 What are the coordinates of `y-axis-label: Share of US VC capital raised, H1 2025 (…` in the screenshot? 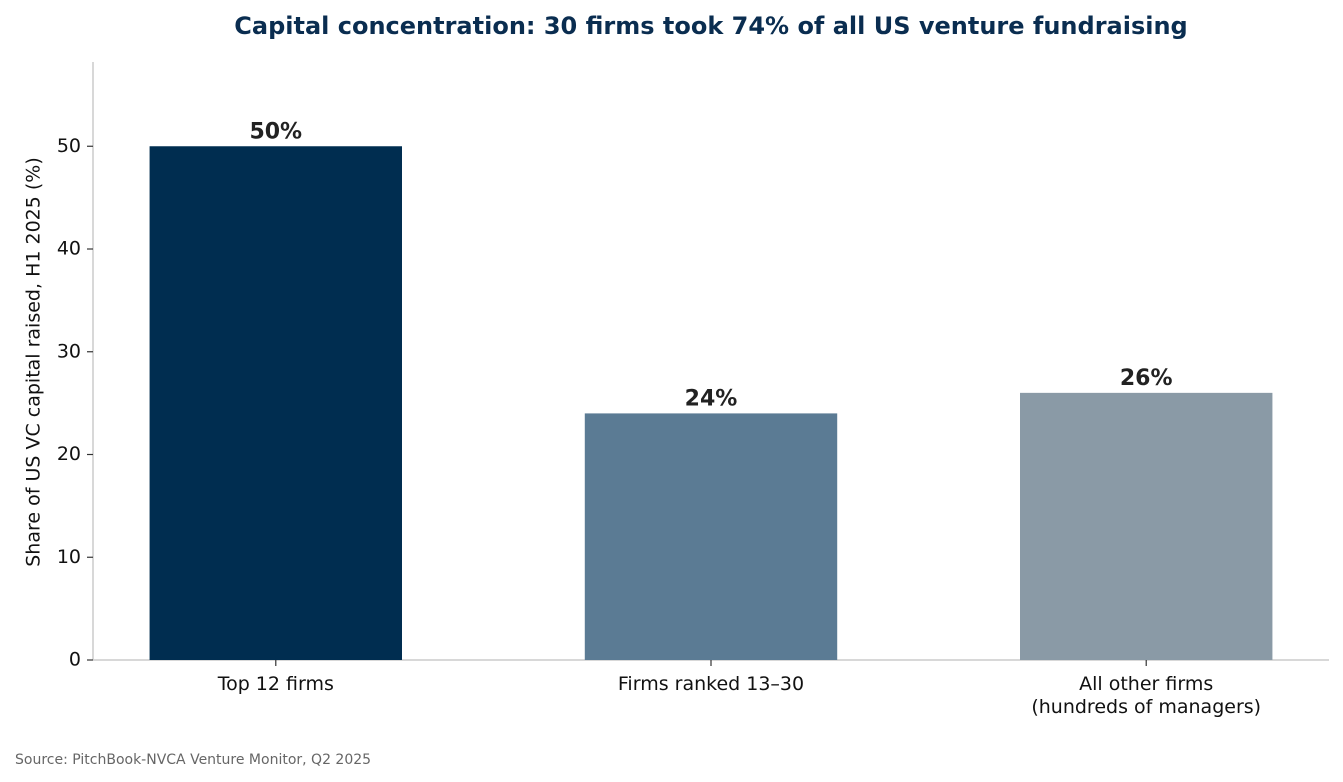 It's located at (34, 362).